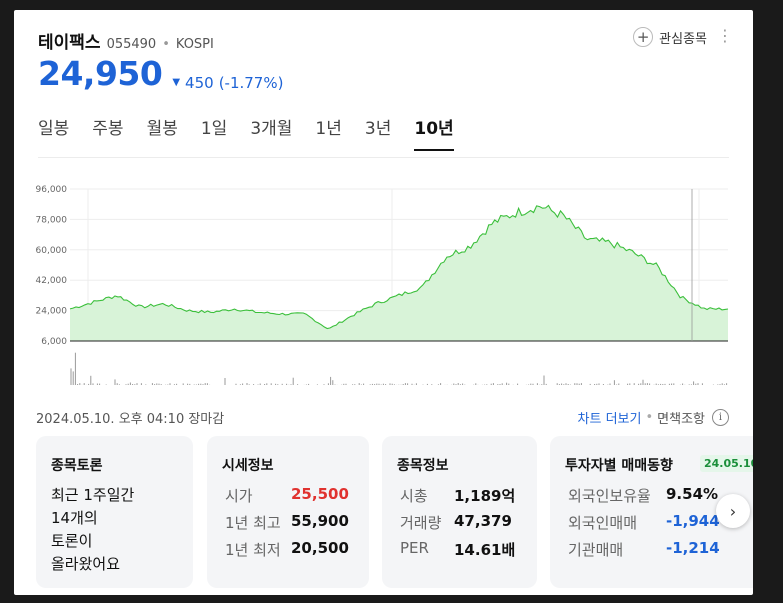 The width and height of the screenshot is (783, 603). Describe the element at coordinates (52, 220) in the screenshot. I see `y-tick-label: 78,000` at that location.